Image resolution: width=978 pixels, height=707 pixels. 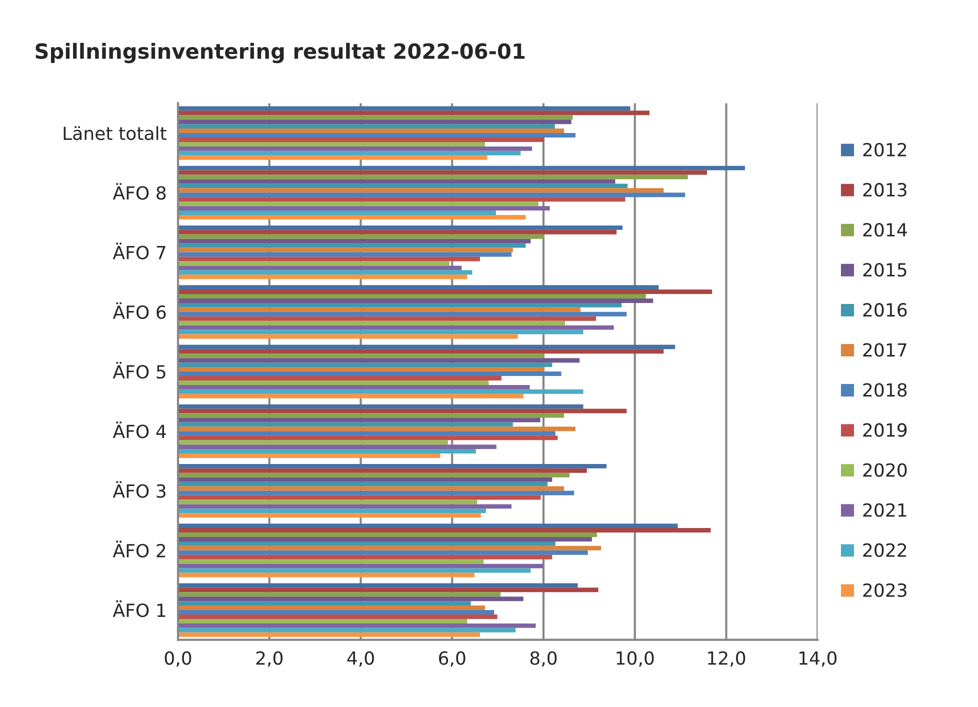 What do you see at coordinates (139, 370) in the screenshot?
I see `y-tick-label: ÄFO 5` at bounding box center [139, 370].